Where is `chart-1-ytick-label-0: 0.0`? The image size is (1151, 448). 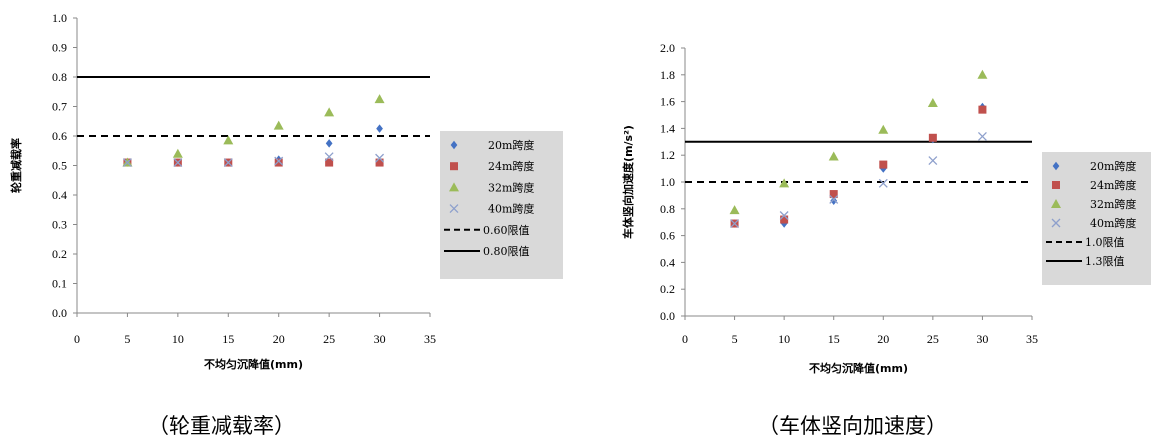
chart-1-ytick-label-0: 0.0 is located at coordinates (667, 316).